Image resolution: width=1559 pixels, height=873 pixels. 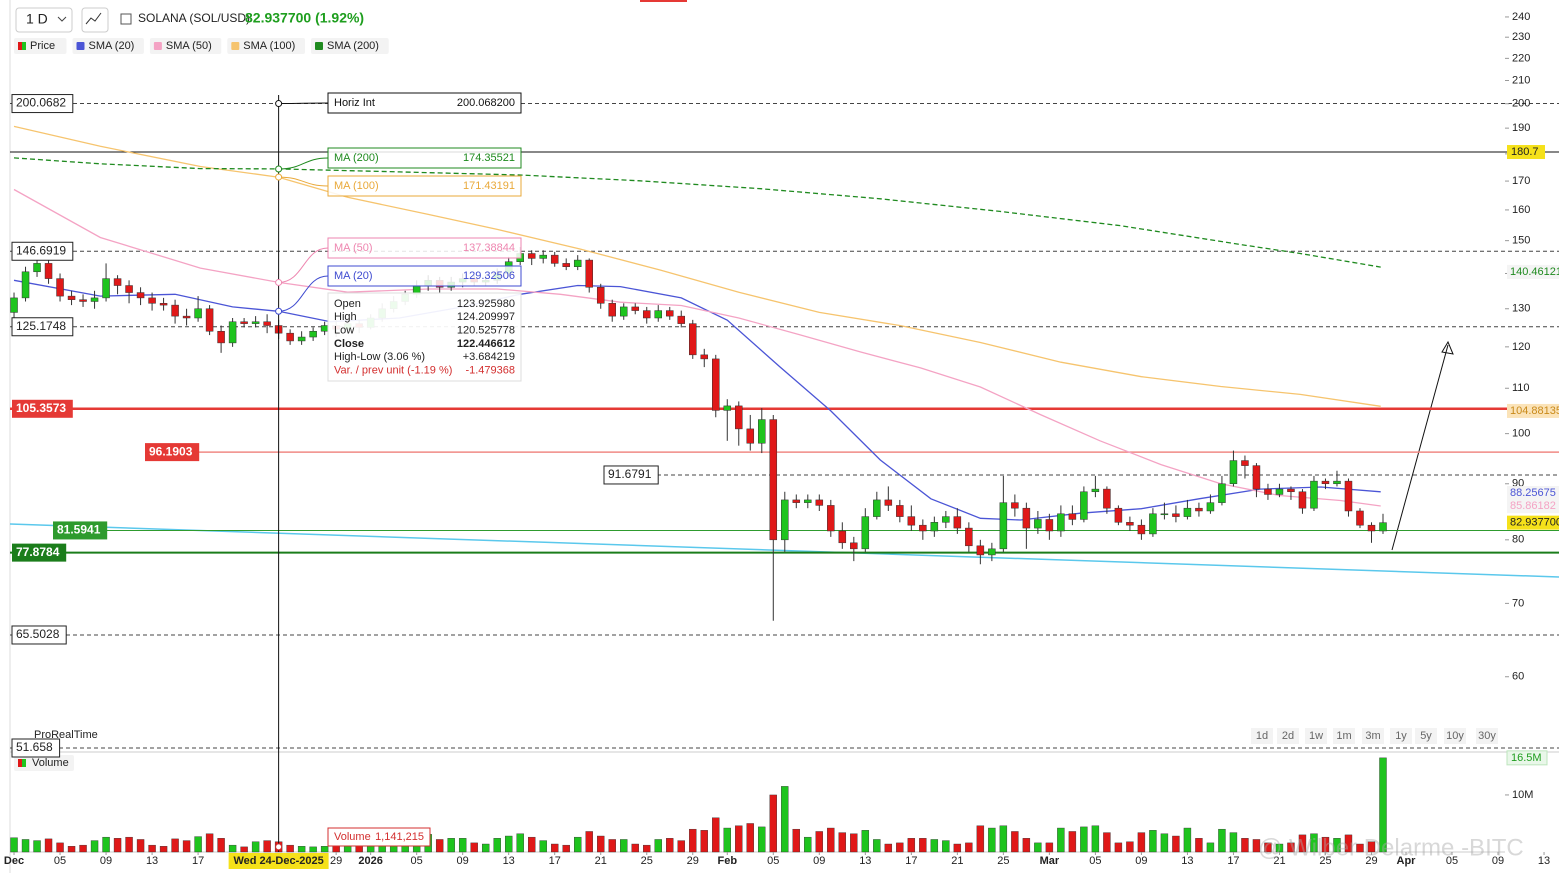 I want to click on period-label: 3m, so click(x=1372, y=736).